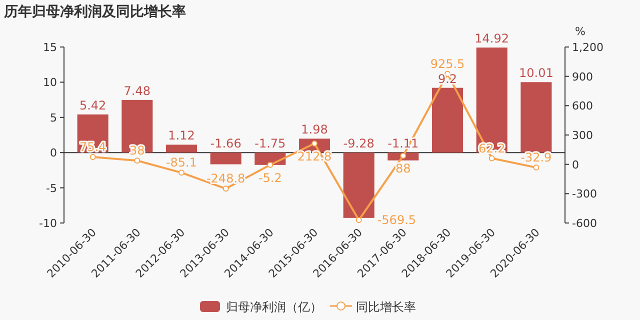 The image size is (640, 320). What do you see at coordinates (137, 91) in the screenshot?
I see `data-label: 7.48` at bounding box center [137, 91].